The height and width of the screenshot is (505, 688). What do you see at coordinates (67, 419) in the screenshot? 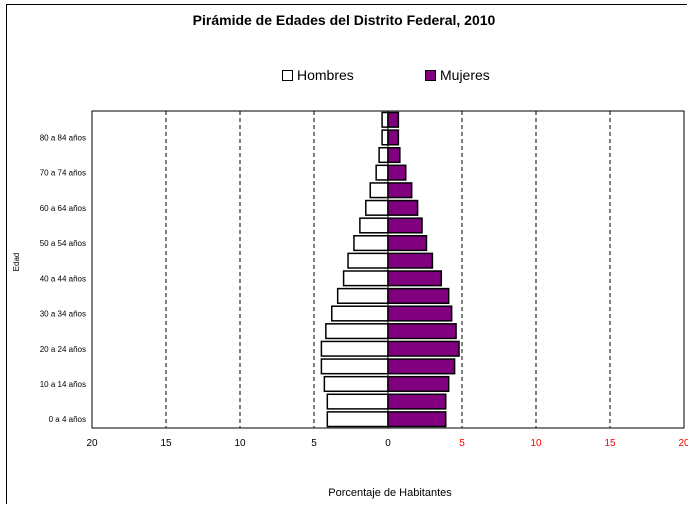
I see `y-tick-label: 0 a 4 años` at bounding box center [67, 419].